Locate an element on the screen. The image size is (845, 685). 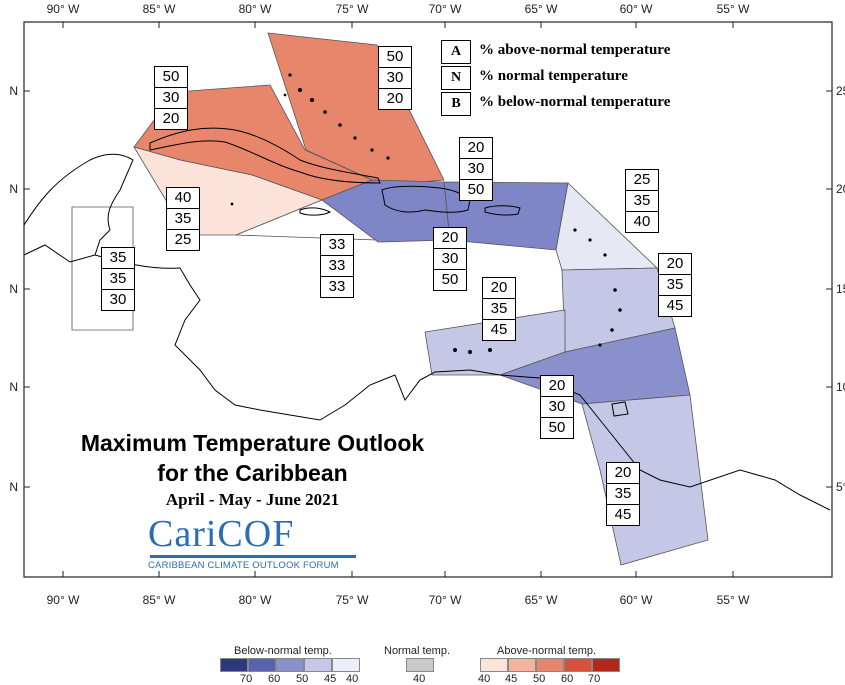
lon-tick-label-top: 80° W is located at coordinates (255, 9).